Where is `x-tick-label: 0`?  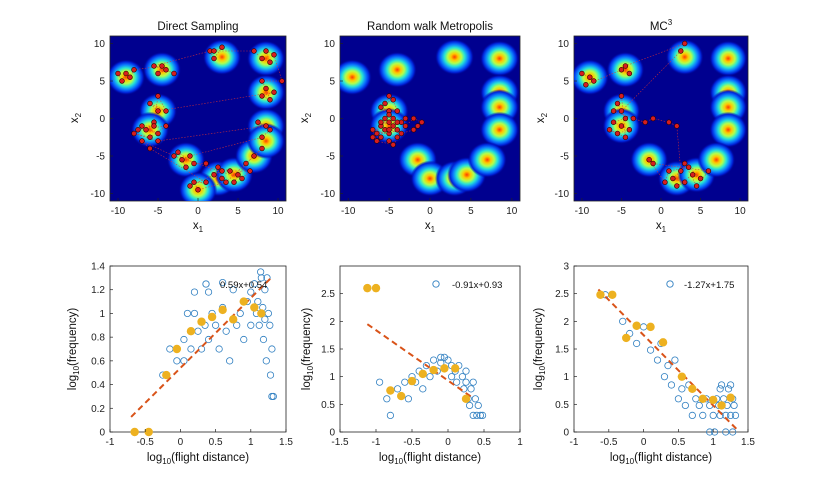 x-tick-label: 0 is located at coordinates (181, 442).